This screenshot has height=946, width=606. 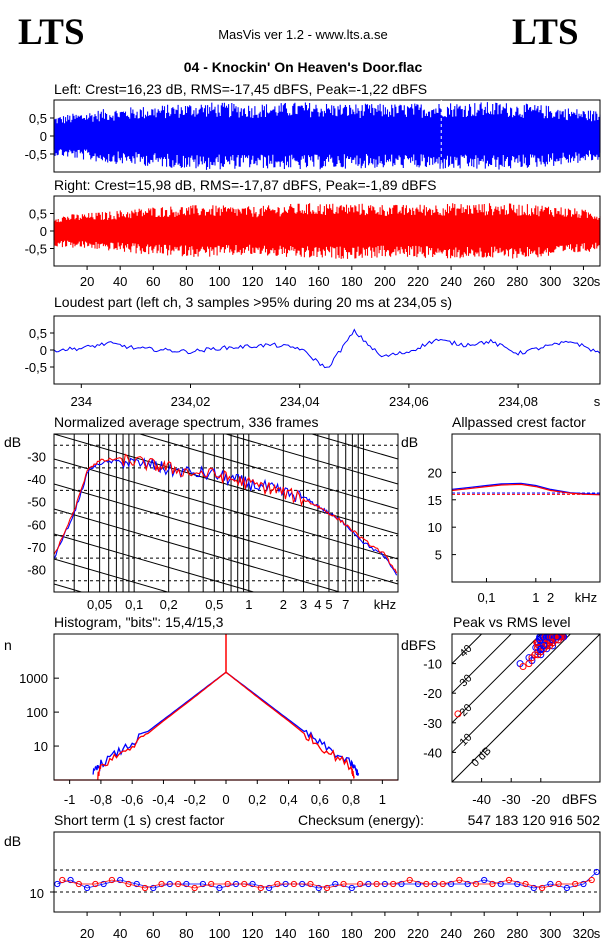 I want to click on crest-frame, so click(x=526, y=508).